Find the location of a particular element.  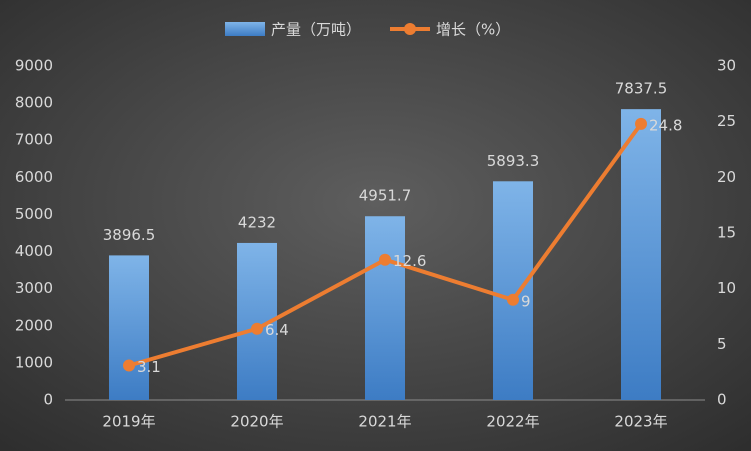

y2-tick-label: 30 is located at coordinates (726, 66).